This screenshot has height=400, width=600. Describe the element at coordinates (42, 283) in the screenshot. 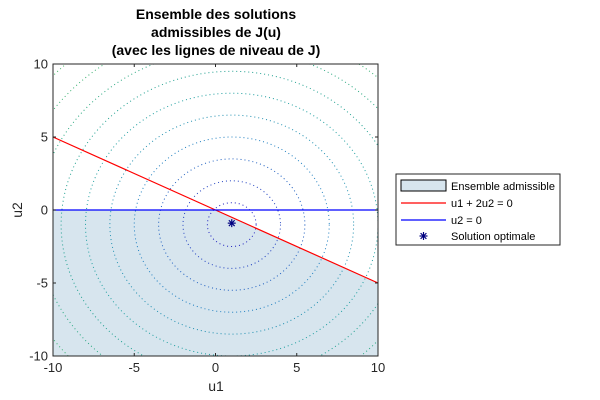

I see `y-tick-label: -5` at that location.